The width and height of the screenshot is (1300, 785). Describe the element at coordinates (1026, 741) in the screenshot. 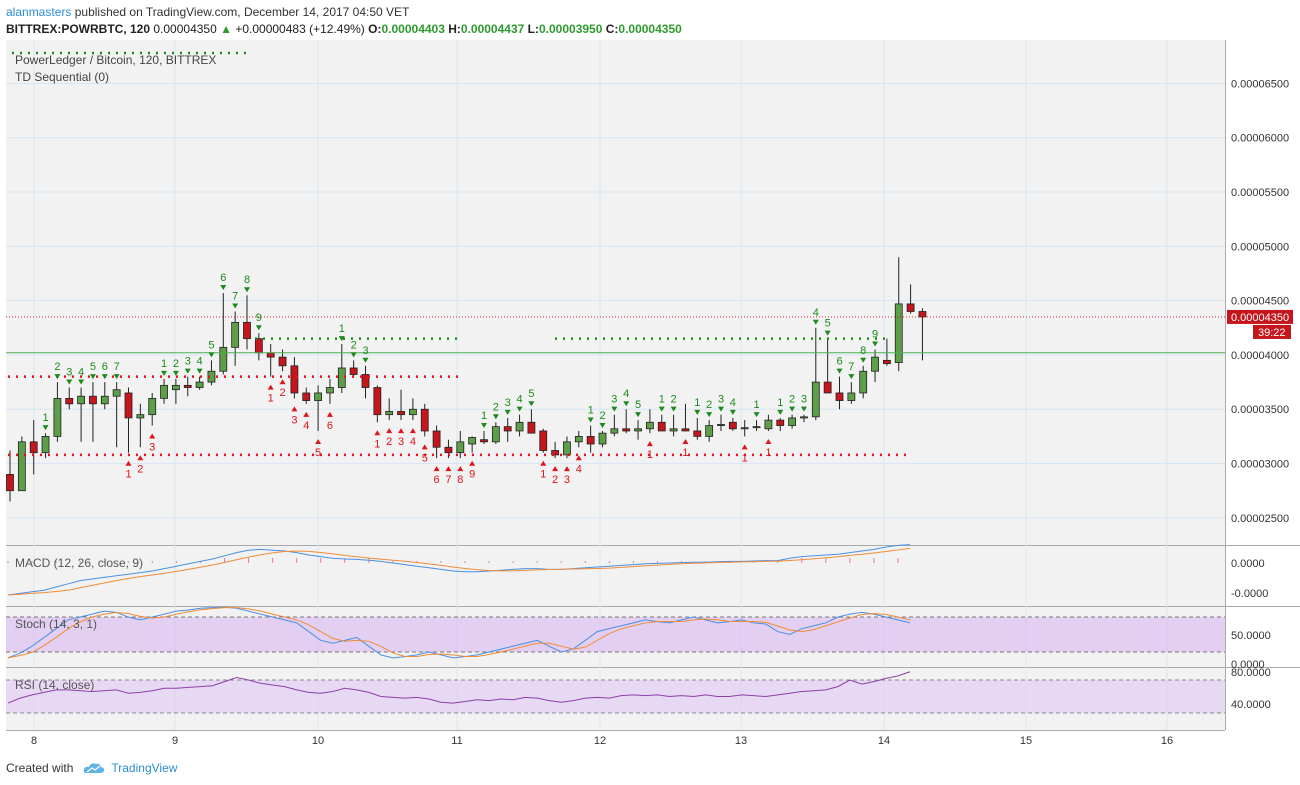

I see `x-tick-label: 15` at that location.